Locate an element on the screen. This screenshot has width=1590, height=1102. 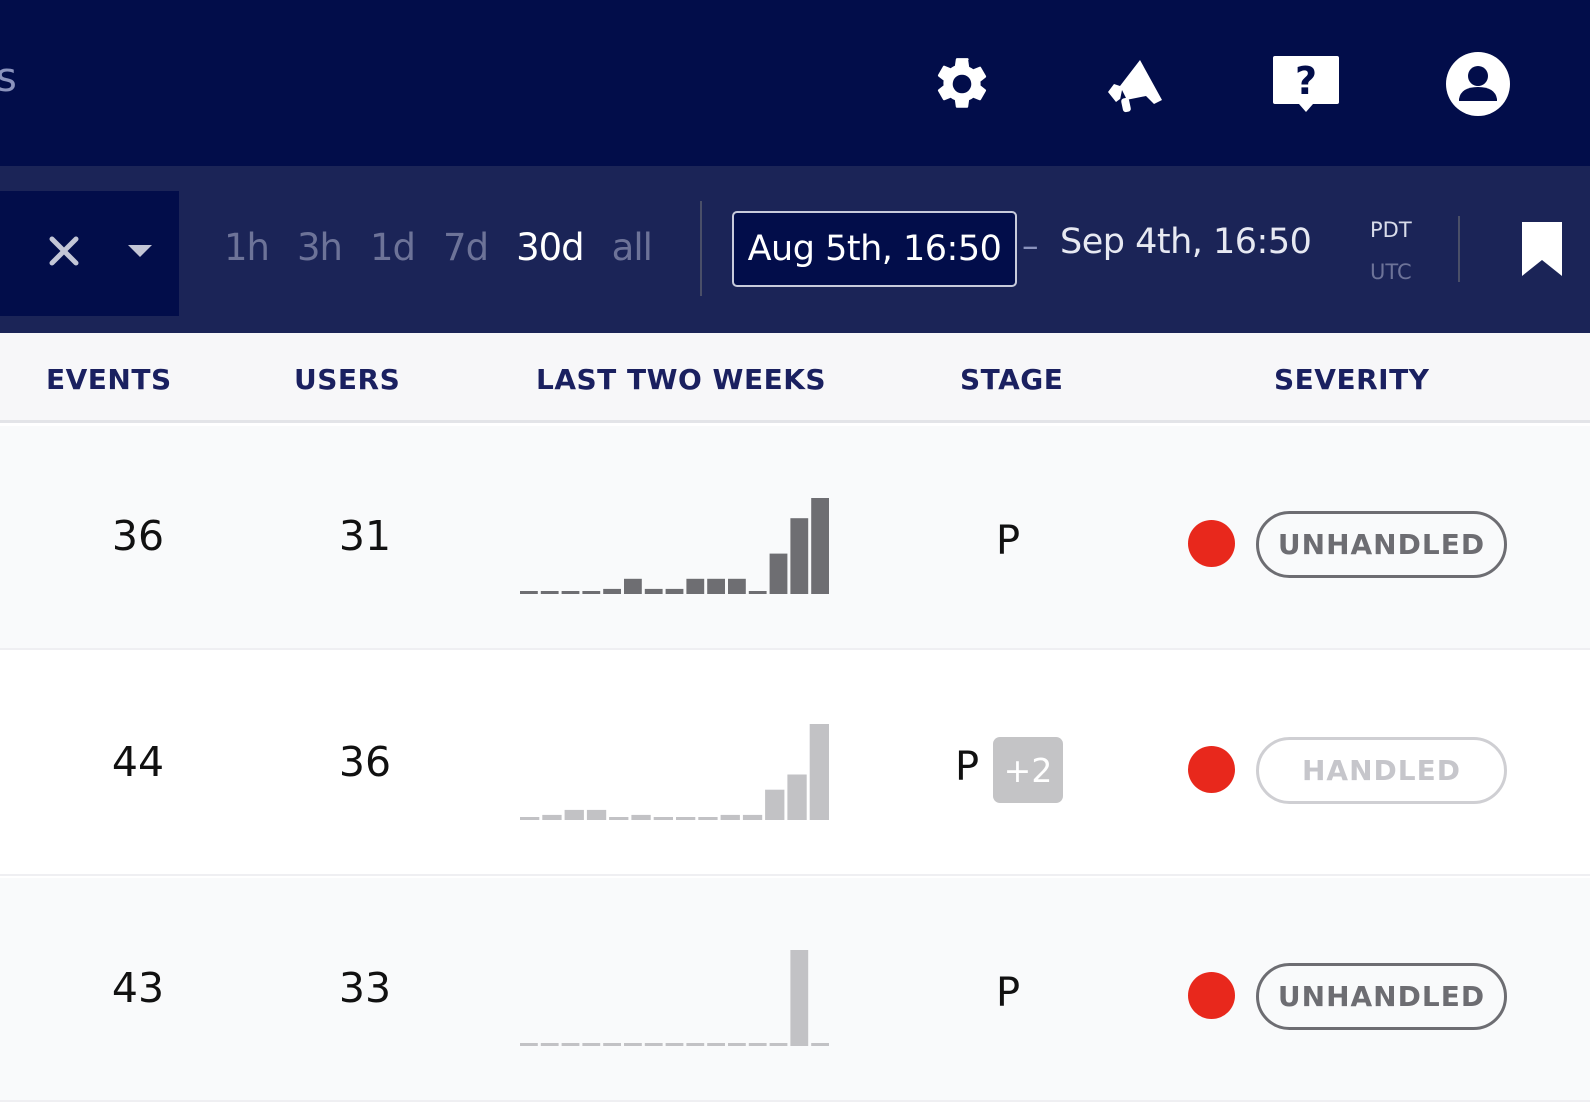
date-start-input: Aug 5th, 16:50 is located at coordinates (874, 249).